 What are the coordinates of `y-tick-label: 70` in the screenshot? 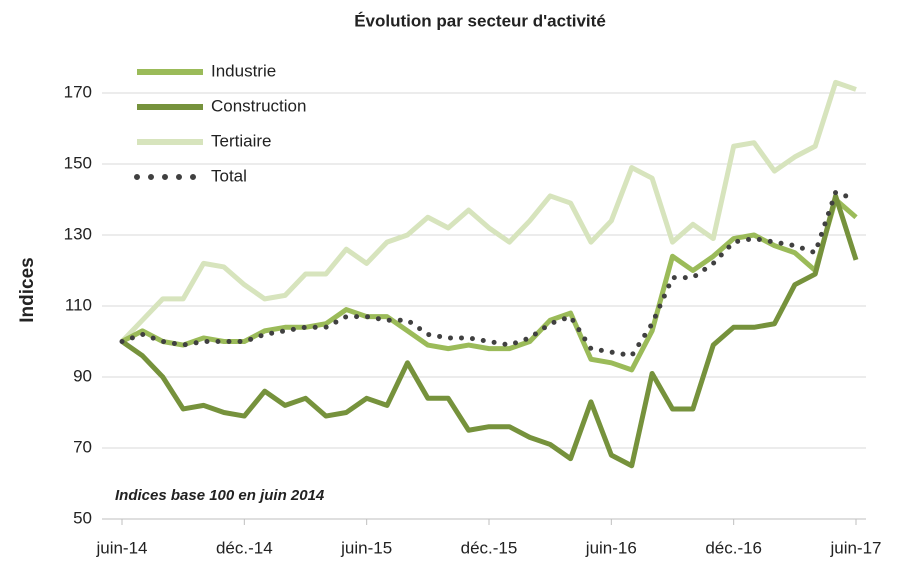 It's located at (82, 446).